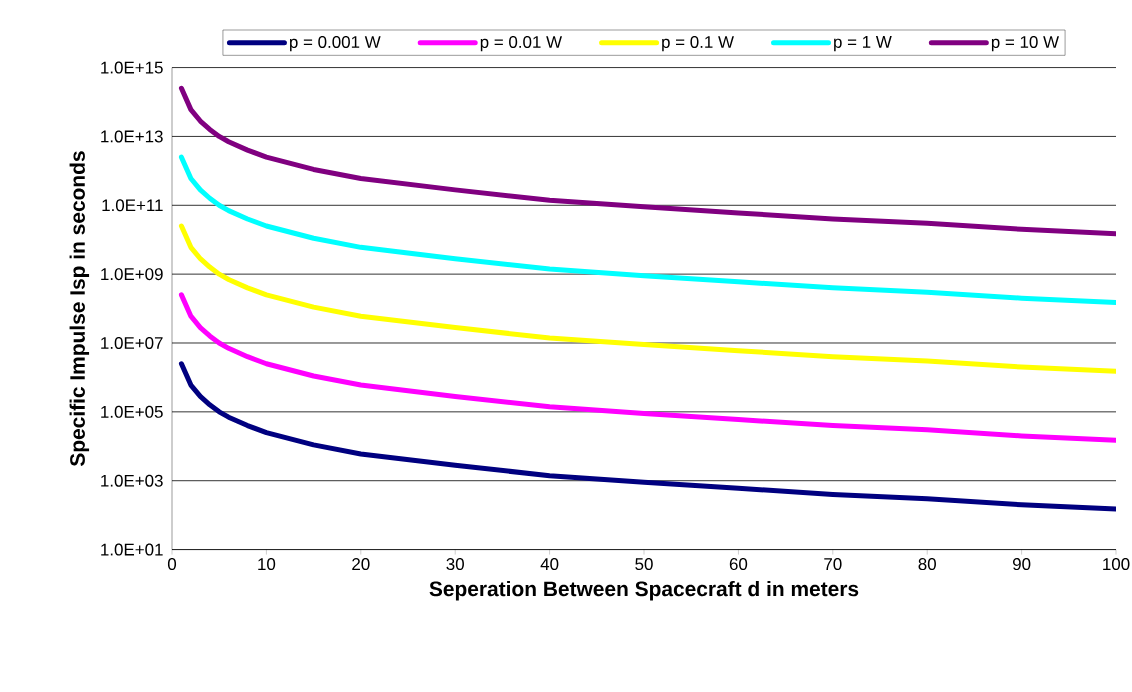 This screenshot has height=692, width=1132. I want to click on x-tick-label: 20, so click(361, 564).